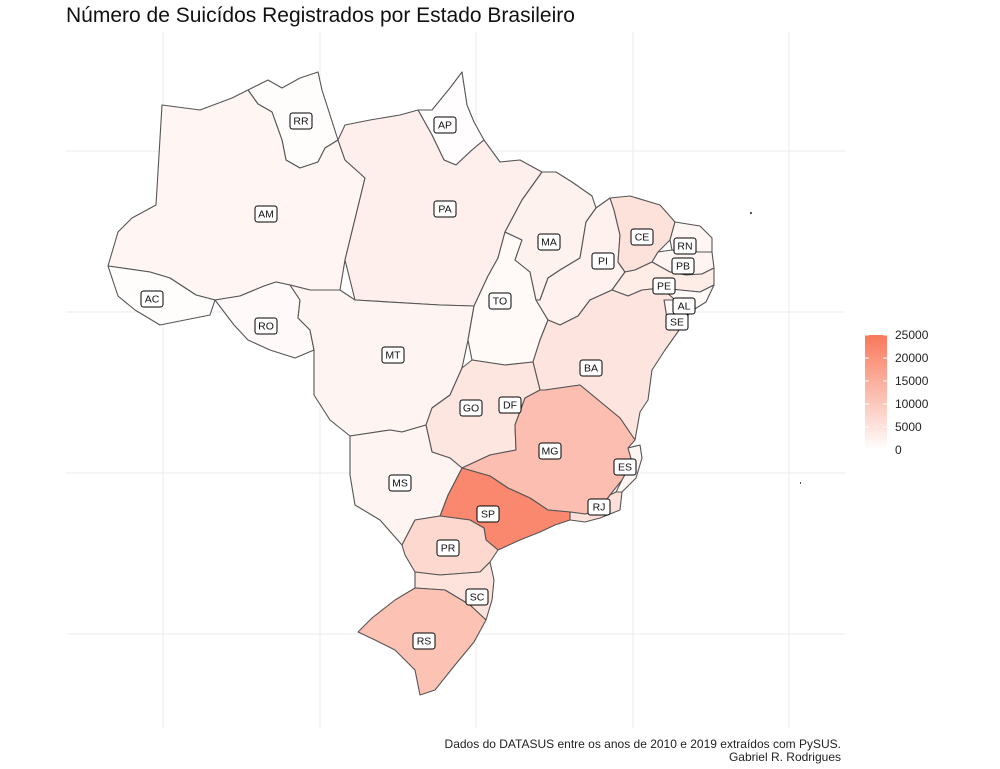 This screenshot has height=769, width=1000. I want to click on state-label-text: MA, so click(549, 243).